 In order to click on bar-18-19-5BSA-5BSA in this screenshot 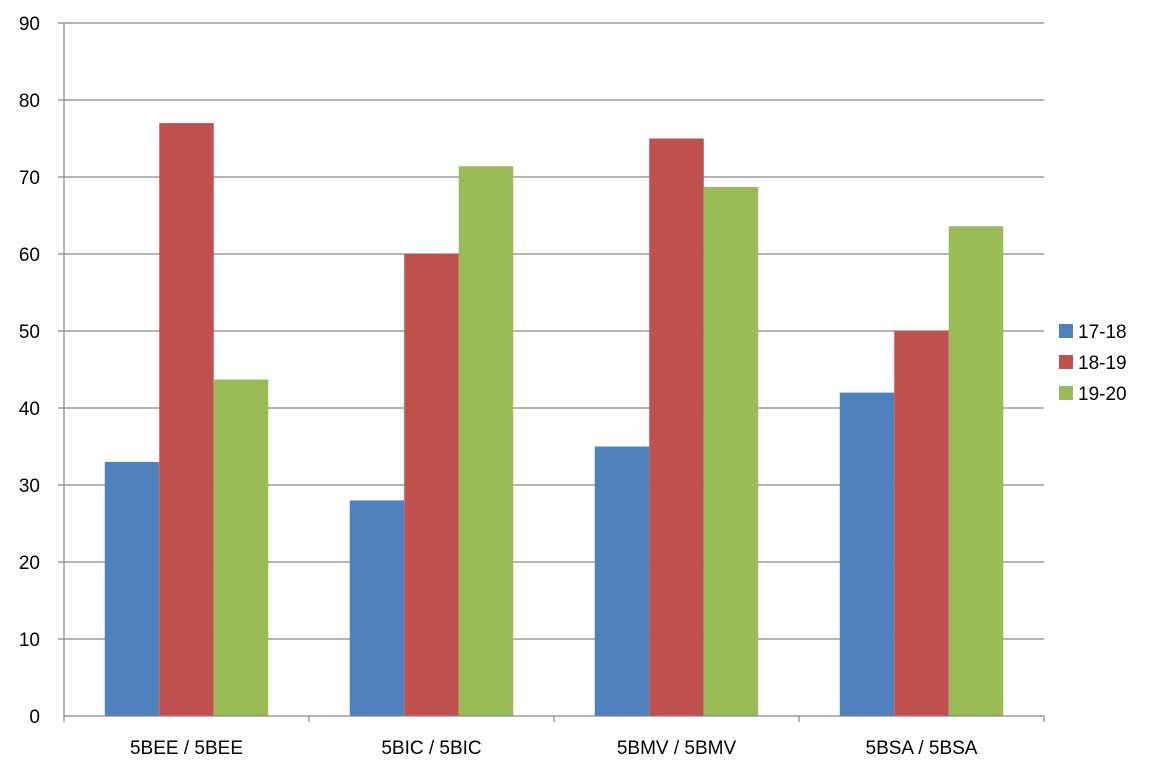, I will do `click(921, 523)`.